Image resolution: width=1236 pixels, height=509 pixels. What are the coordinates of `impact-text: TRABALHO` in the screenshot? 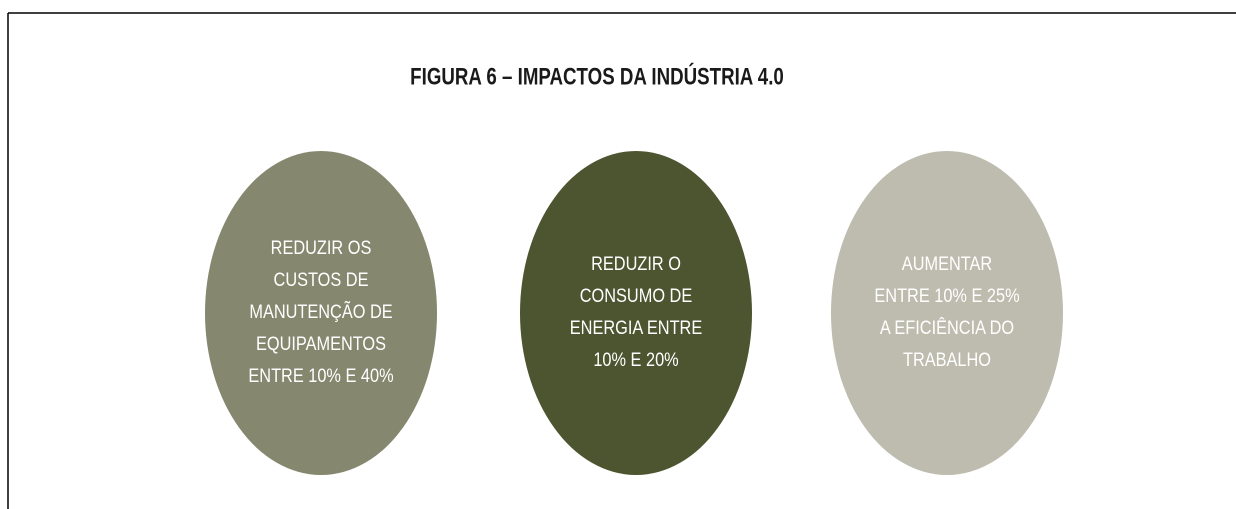 It's located at (947, 359).